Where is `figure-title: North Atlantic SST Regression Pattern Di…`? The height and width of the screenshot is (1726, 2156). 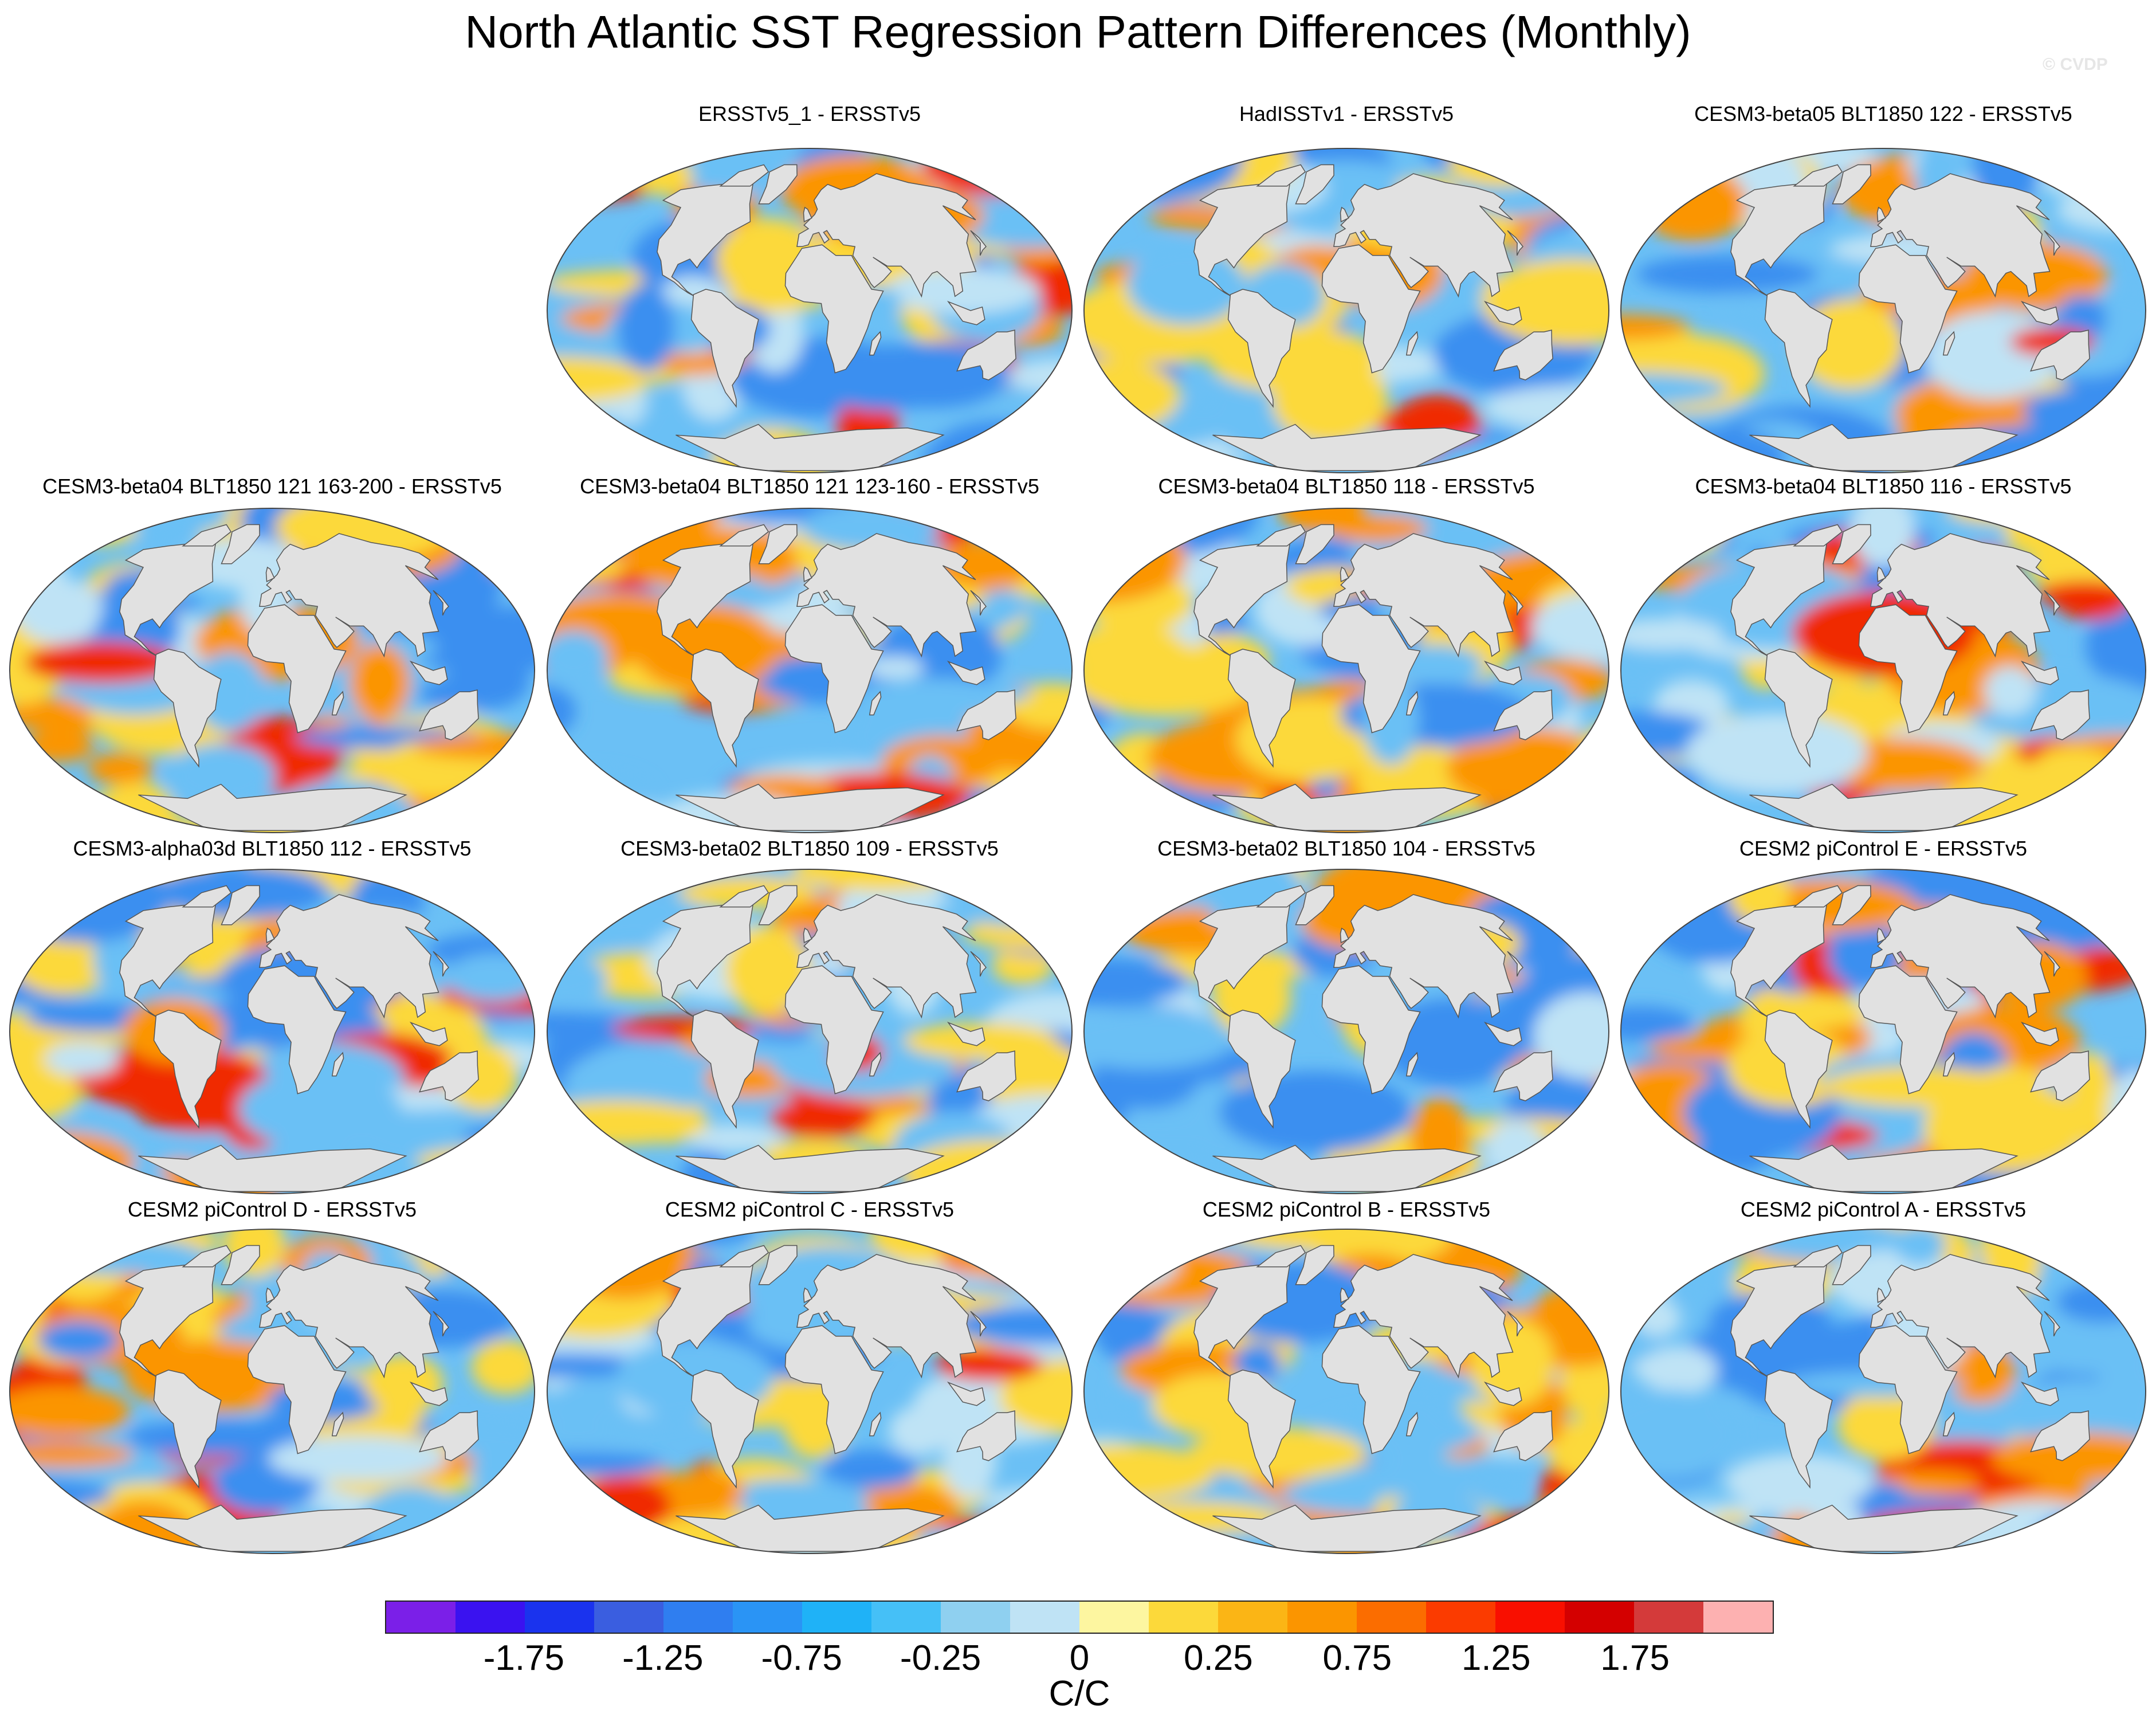
figure-title: North Atlantic SST Regression Pattern Di… is located at coordinates (1078, 32).